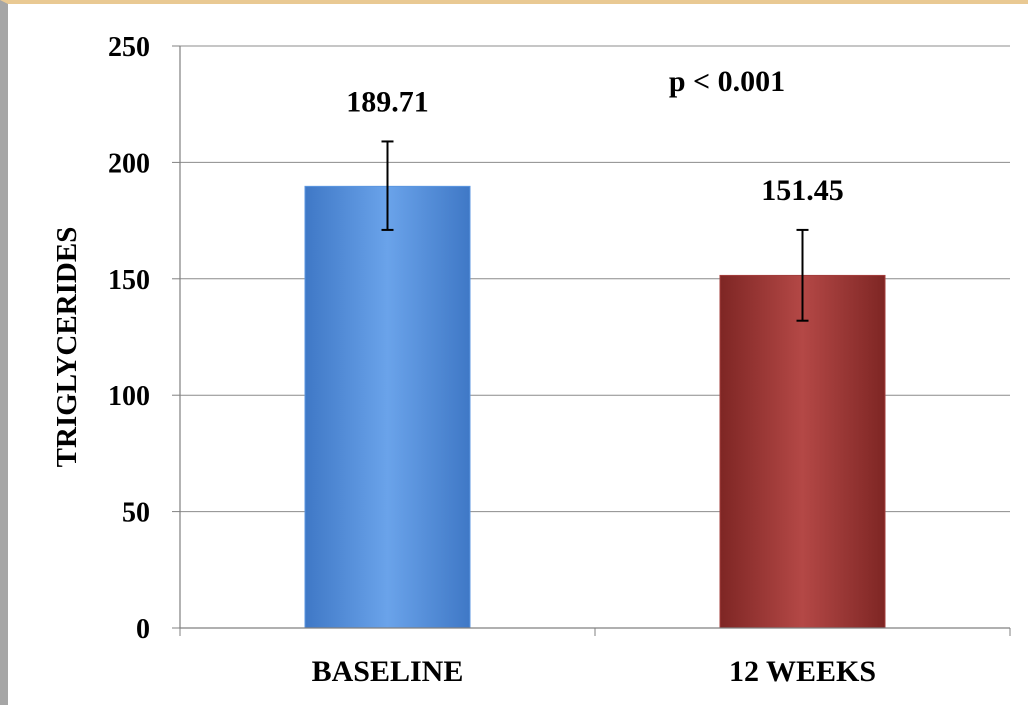 This screenshot has width=1028, height=710. Describe the element at coordinates (387, 407) in the screenshot. I see `bar-baseline` at that location.